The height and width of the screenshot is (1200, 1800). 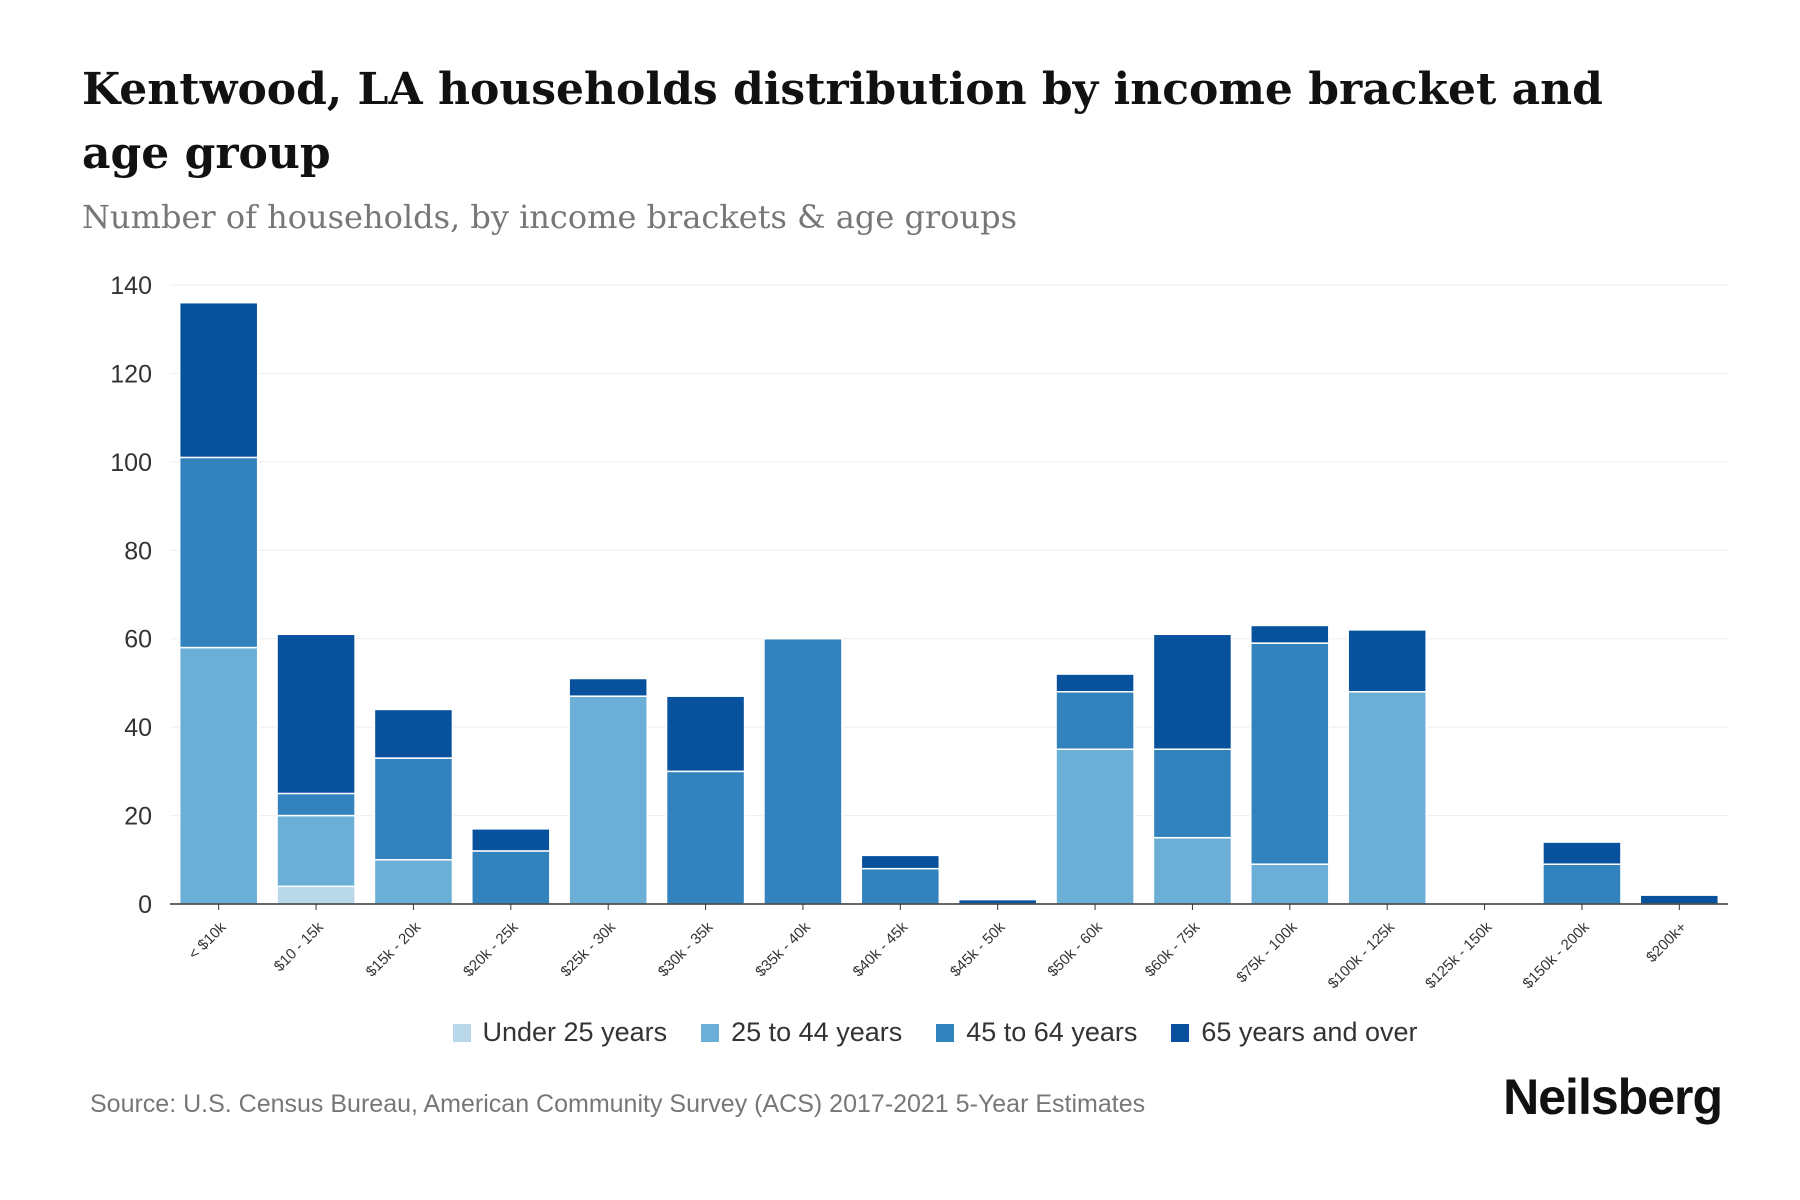 I want to click on y-tick-label: 60, so click(x=138, y=640).